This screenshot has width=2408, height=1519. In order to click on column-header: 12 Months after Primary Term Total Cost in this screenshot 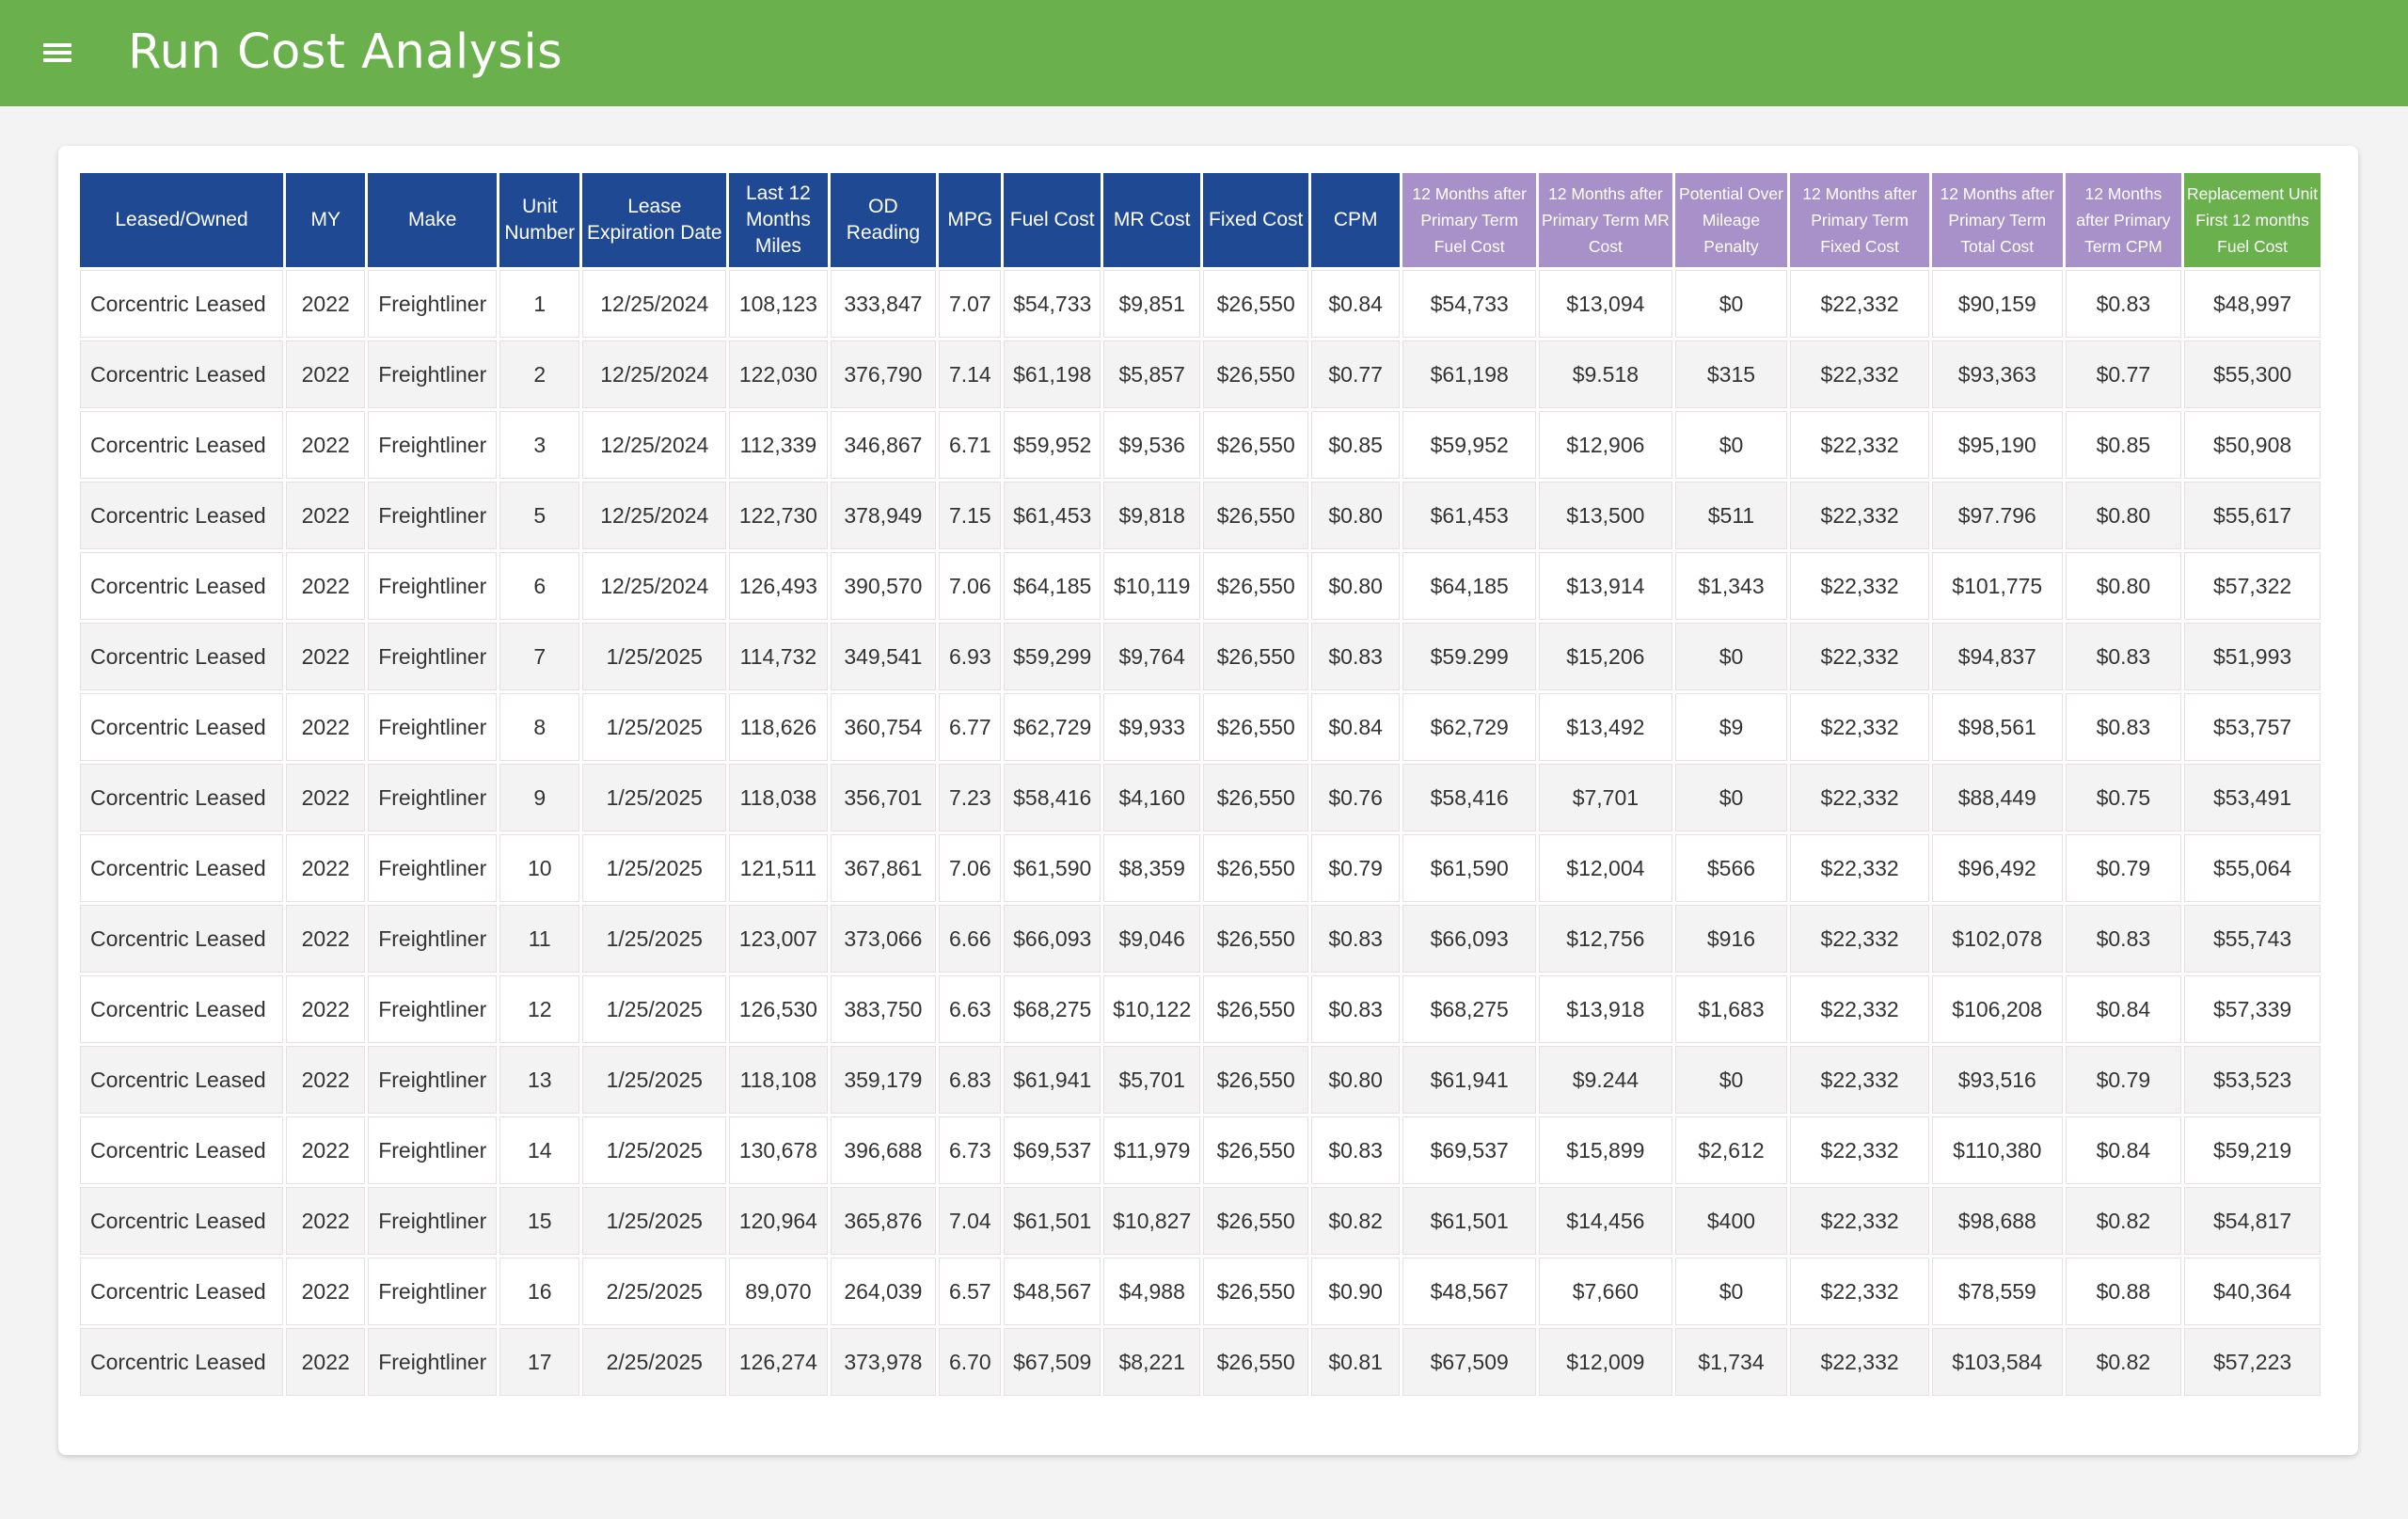, I will do `click(1997, 220)`.